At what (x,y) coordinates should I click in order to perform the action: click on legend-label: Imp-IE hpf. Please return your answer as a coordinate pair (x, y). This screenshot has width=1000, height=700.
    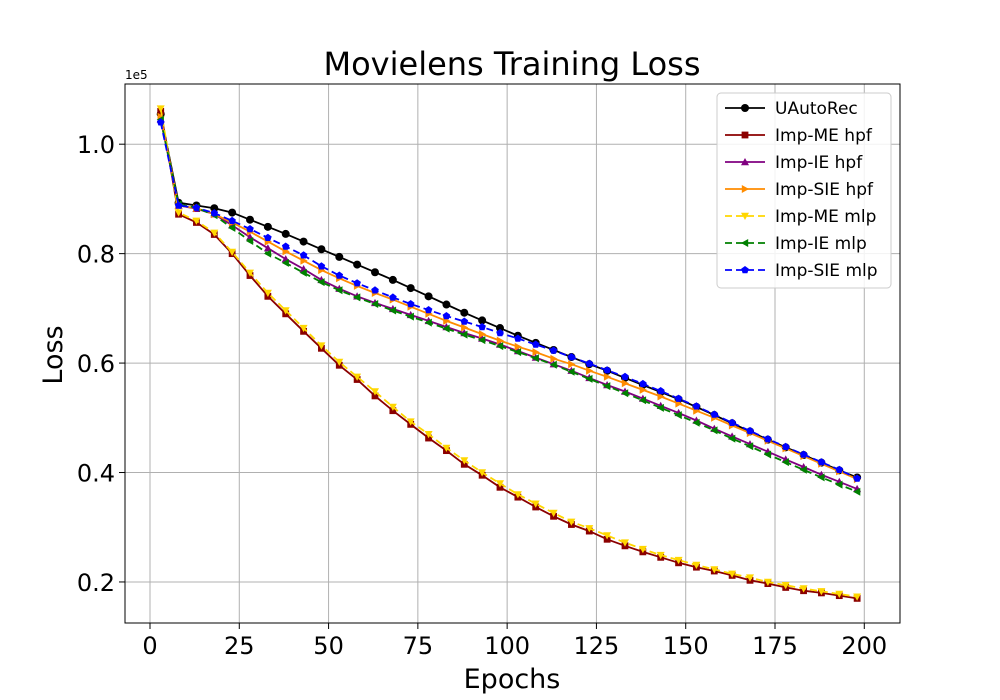
    Looking at the image, I should click on (819, 163).